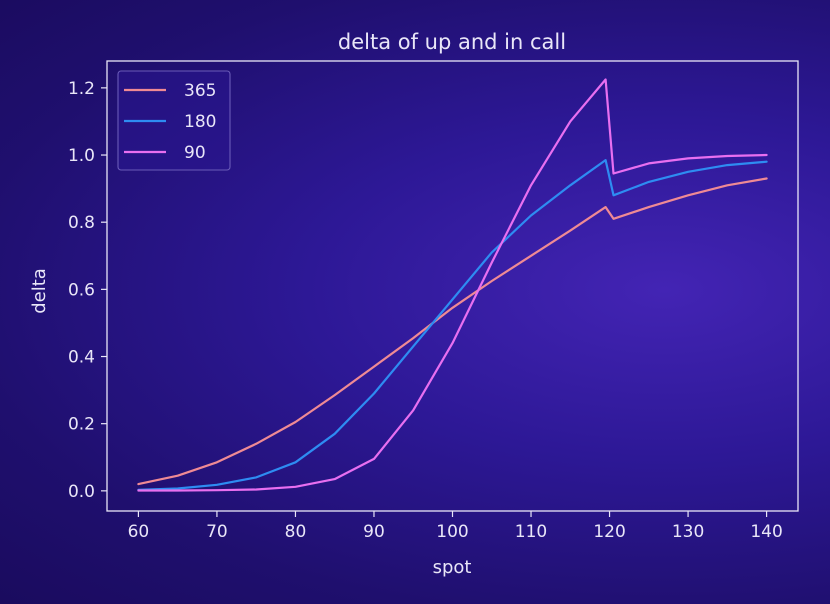  Describe the element at coordinates (81, 89) in the screenshot. I see `y-tick-label: 1.2` at that location.